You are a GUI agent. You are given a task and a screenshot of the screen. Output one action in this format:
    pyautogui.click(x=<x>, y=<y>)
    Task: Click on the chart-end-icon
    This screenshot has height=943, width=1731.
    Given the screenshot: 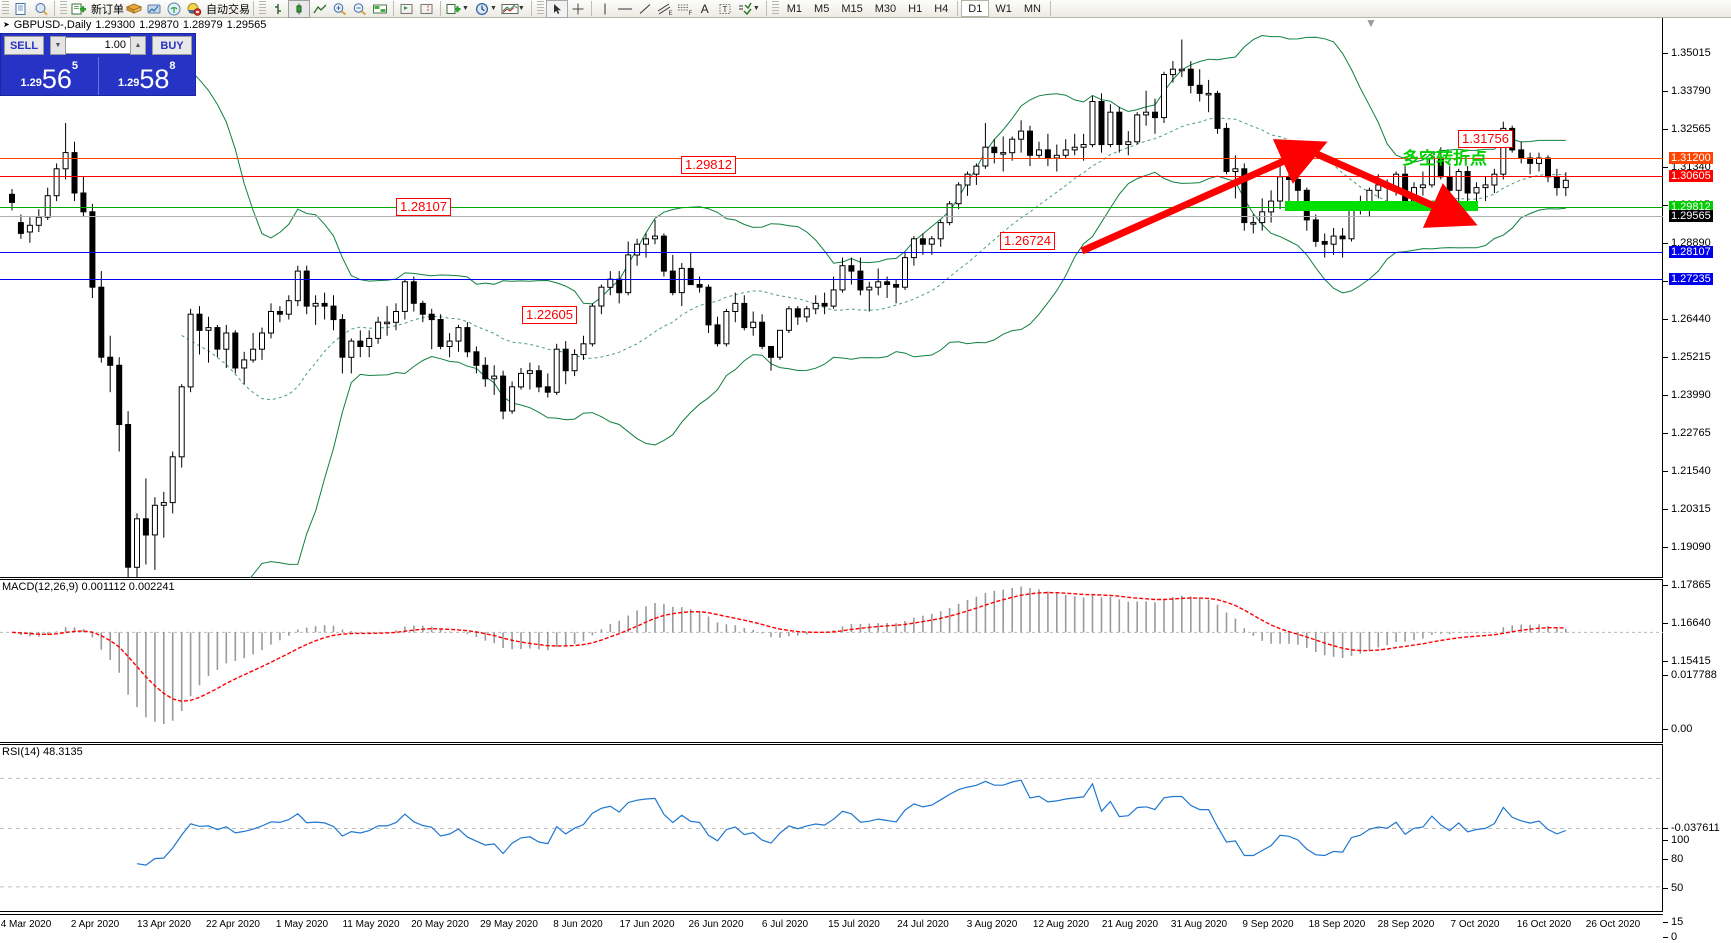 What is the action you would take?
    pyautogui.click(x=427, y=9)
    